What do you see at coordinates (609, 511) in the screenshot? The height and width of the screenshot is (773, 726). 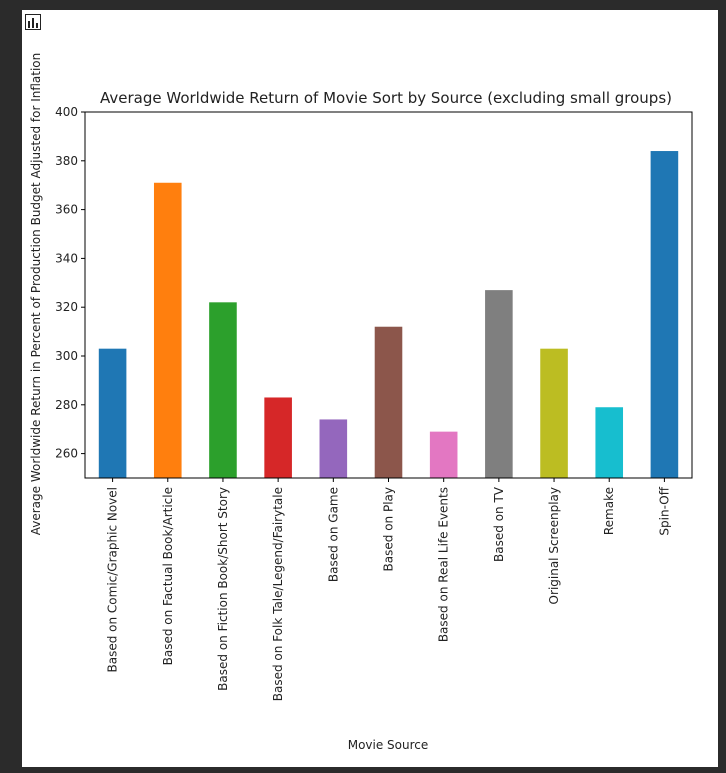 I see `x-tick-label: Remake` at bounding box center [609, 511].